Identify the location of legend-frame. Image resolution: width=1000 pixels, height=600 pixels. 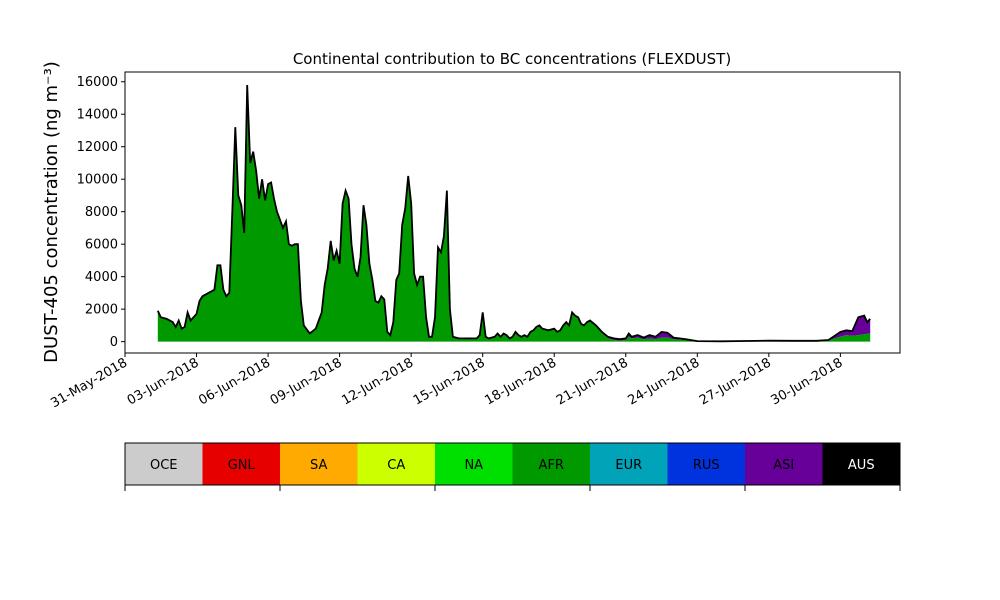
(512, 464).